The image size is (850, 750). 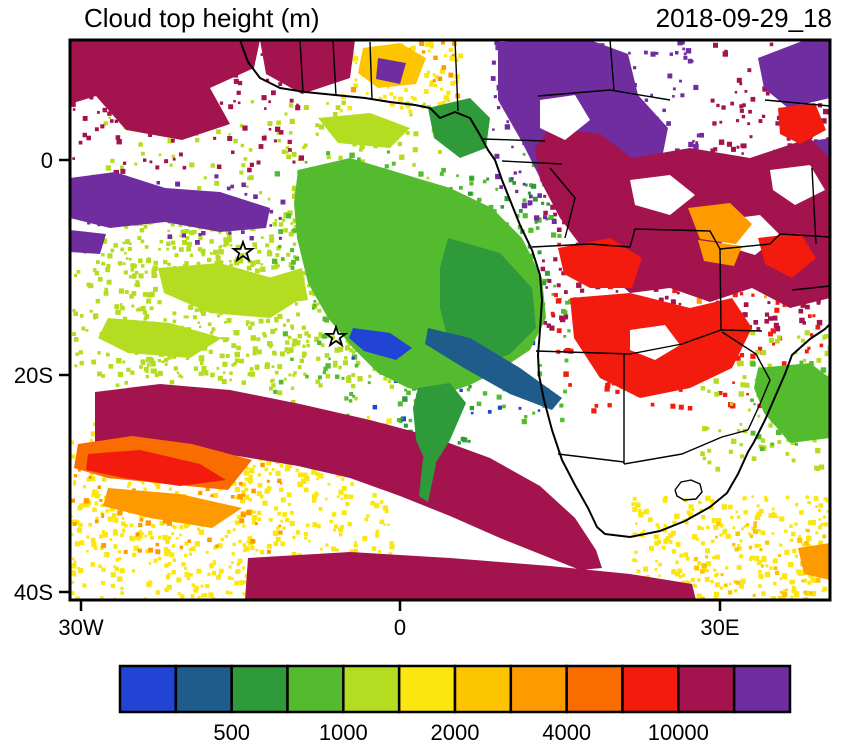 What do you see at coordinates (400, 627) in the screenshot?
I see `x-tick-label: 0` at bounding box center [400, 627].